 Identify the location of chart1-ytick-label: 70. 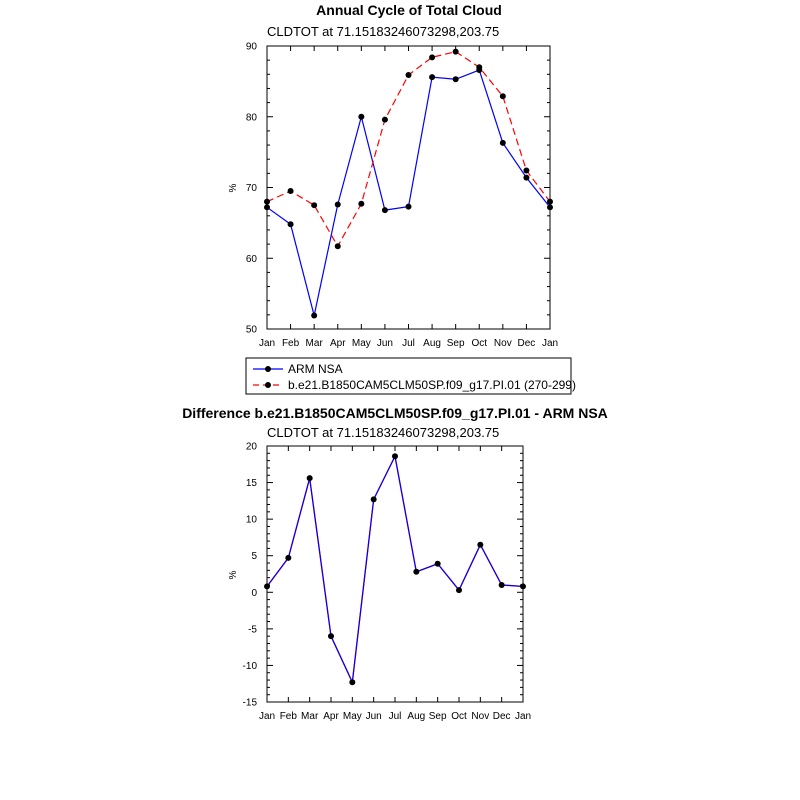
(252, 188).